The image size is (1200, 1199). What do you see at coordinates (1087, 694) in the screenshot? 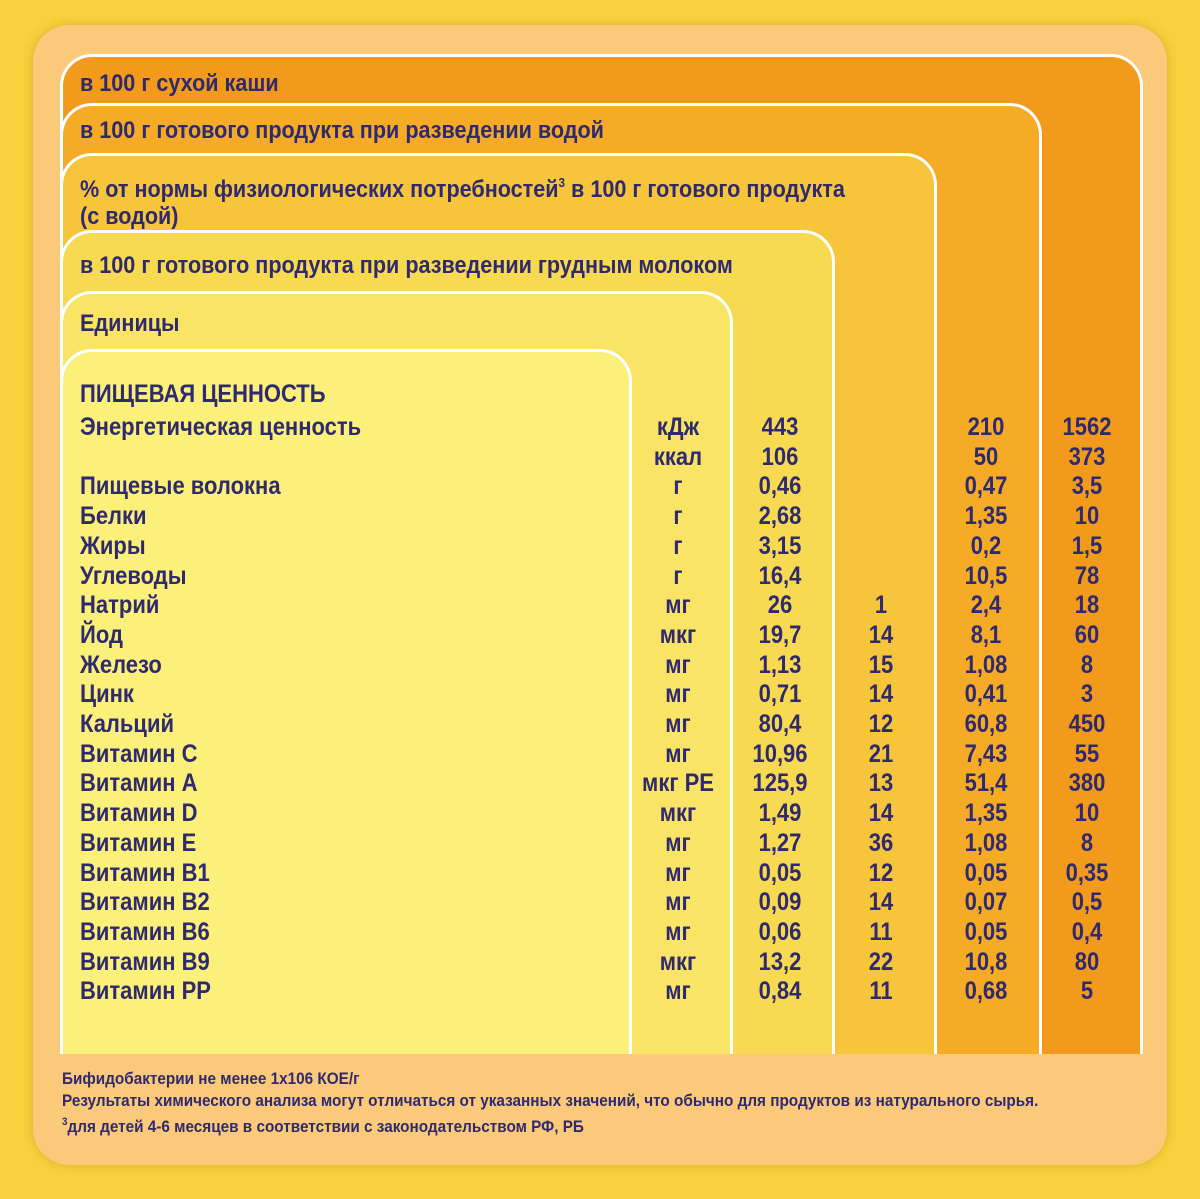
I see `row-value-dry: 3` at bounding box center [1087, 694].